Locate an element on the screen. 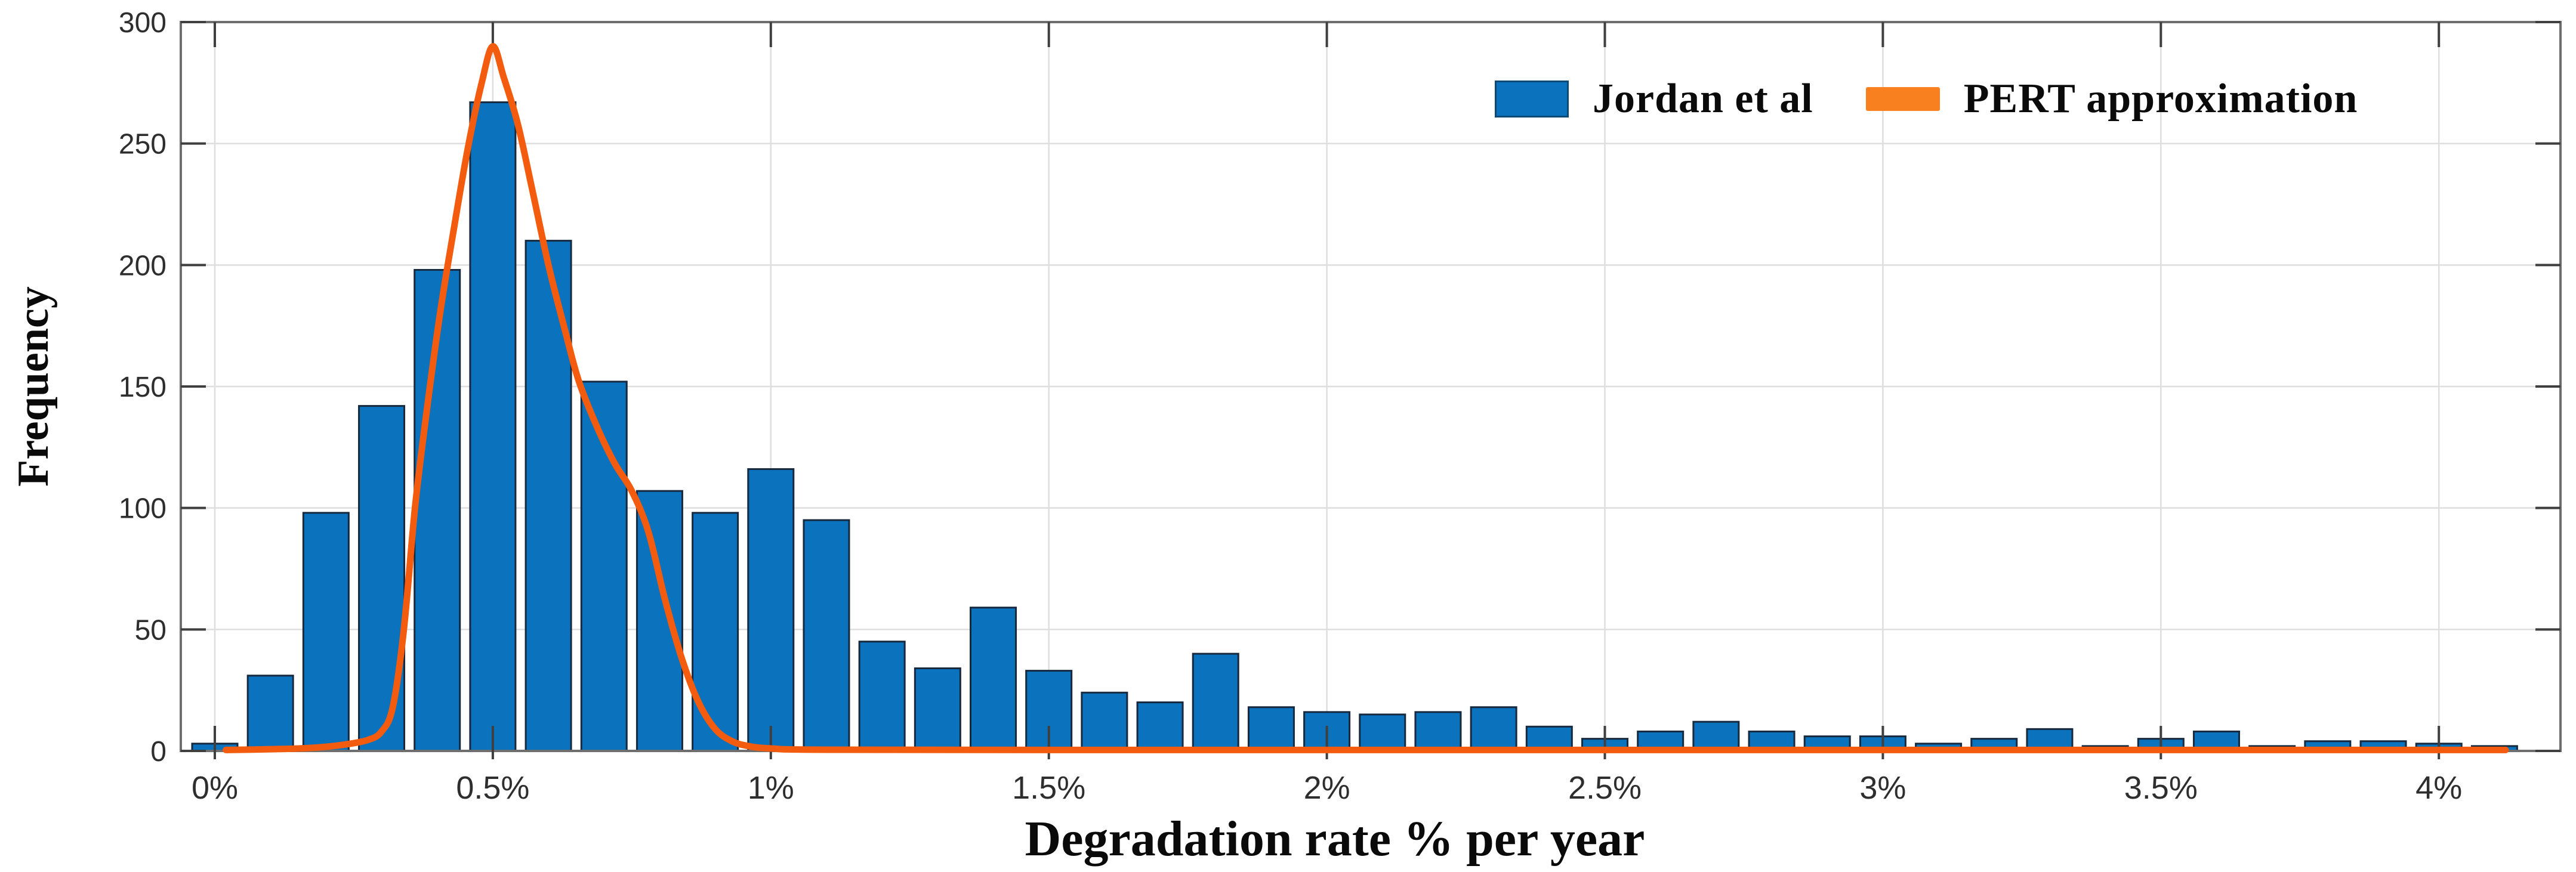 The image size is (2576, 872). y-tick-label: 100 is located at coordinates (142, 509).